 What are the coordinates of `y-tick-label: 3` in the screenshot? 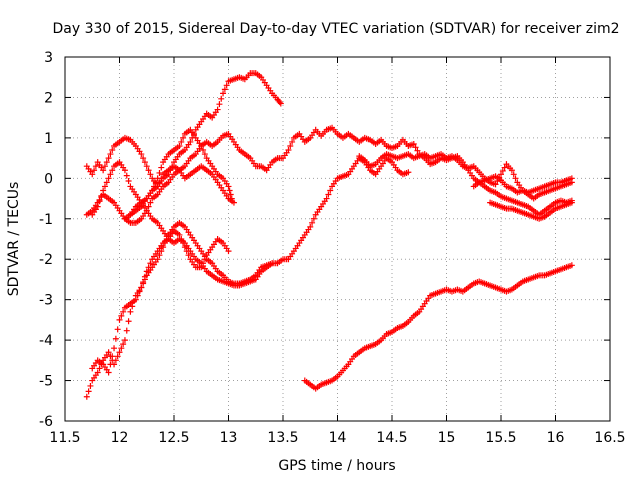 It's located at (48, 58).